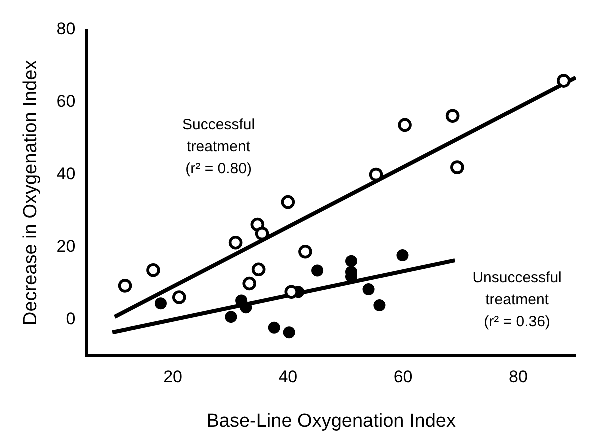 Image resolution: width=594 pixels, height=447 pixels. I want to click on x-tick-label: 40, so click(288, 377).